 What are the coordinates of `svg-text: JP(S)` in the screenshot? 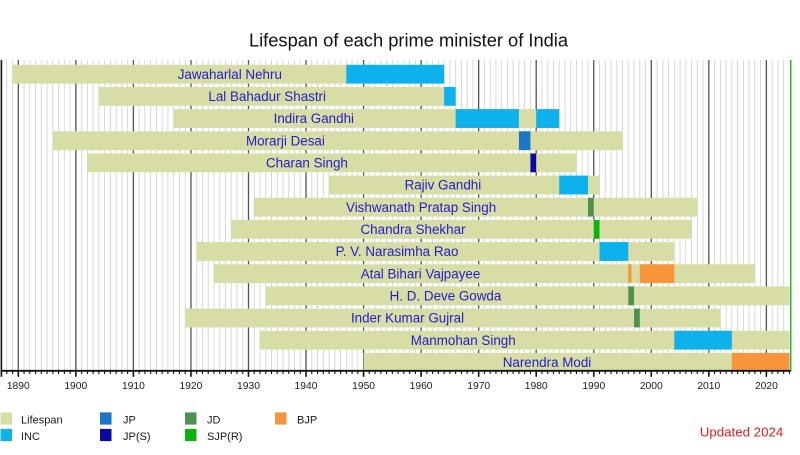 It's located at (137, 437).